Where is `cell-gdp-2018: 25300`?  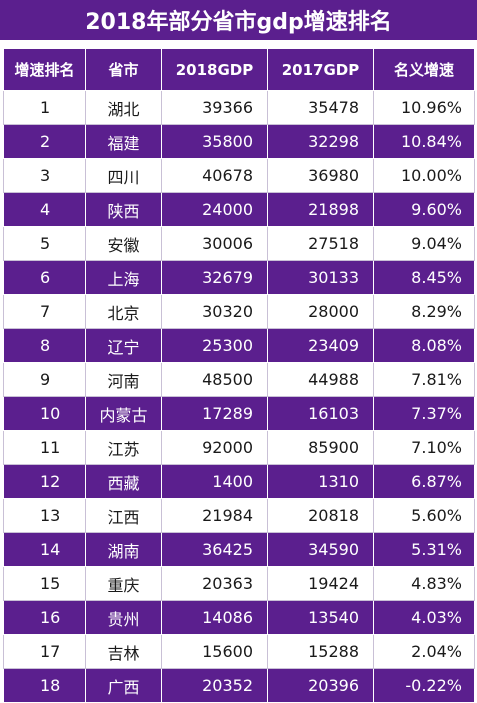 cell-gdp-2018: 25300 is located at coordinates (214, 345).